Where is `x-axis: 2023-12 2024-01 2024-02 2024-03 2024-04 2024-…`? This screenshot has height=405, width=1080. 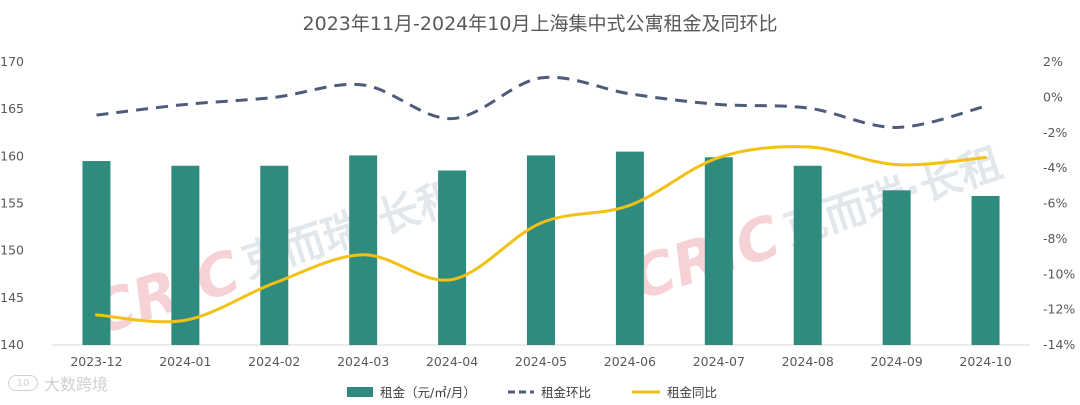
x-axis: 2023-12 2024-01 2024-02 2024-03 2024-04 2024-… is located at coordinates (540, 361).